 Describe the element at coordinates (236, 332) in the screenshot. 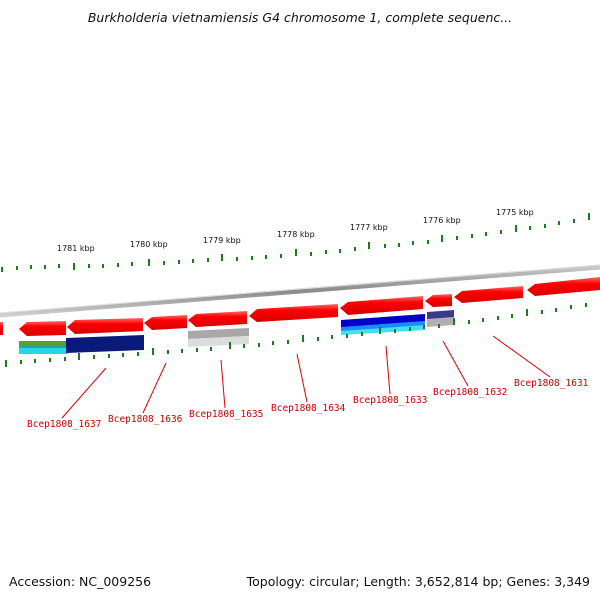

I see `feature-bars` at that location.